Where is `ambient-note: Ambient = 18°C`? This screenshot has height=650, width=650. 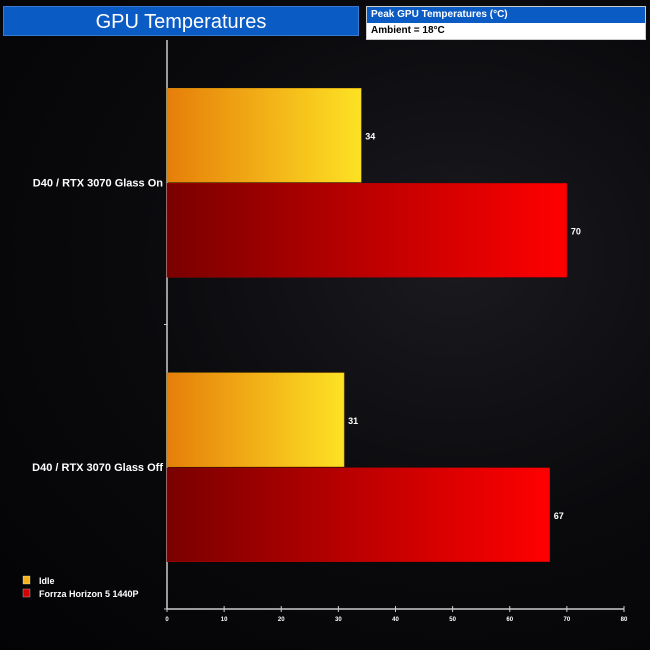 ambient-note: Ambient = 18°C is located at coordinates (506, 31).